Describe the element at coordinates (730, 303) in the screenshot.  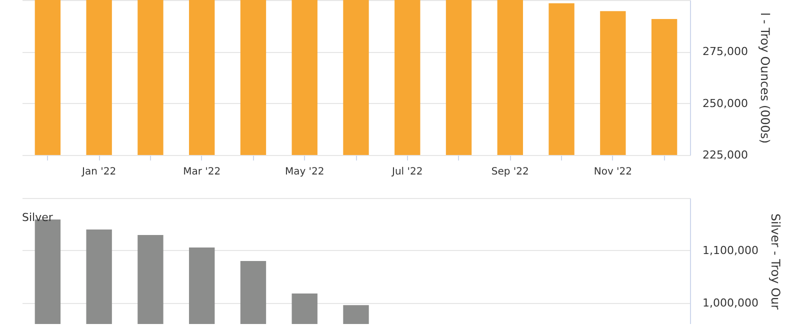
I see `y-tick-label: 1,000,000` at that location.